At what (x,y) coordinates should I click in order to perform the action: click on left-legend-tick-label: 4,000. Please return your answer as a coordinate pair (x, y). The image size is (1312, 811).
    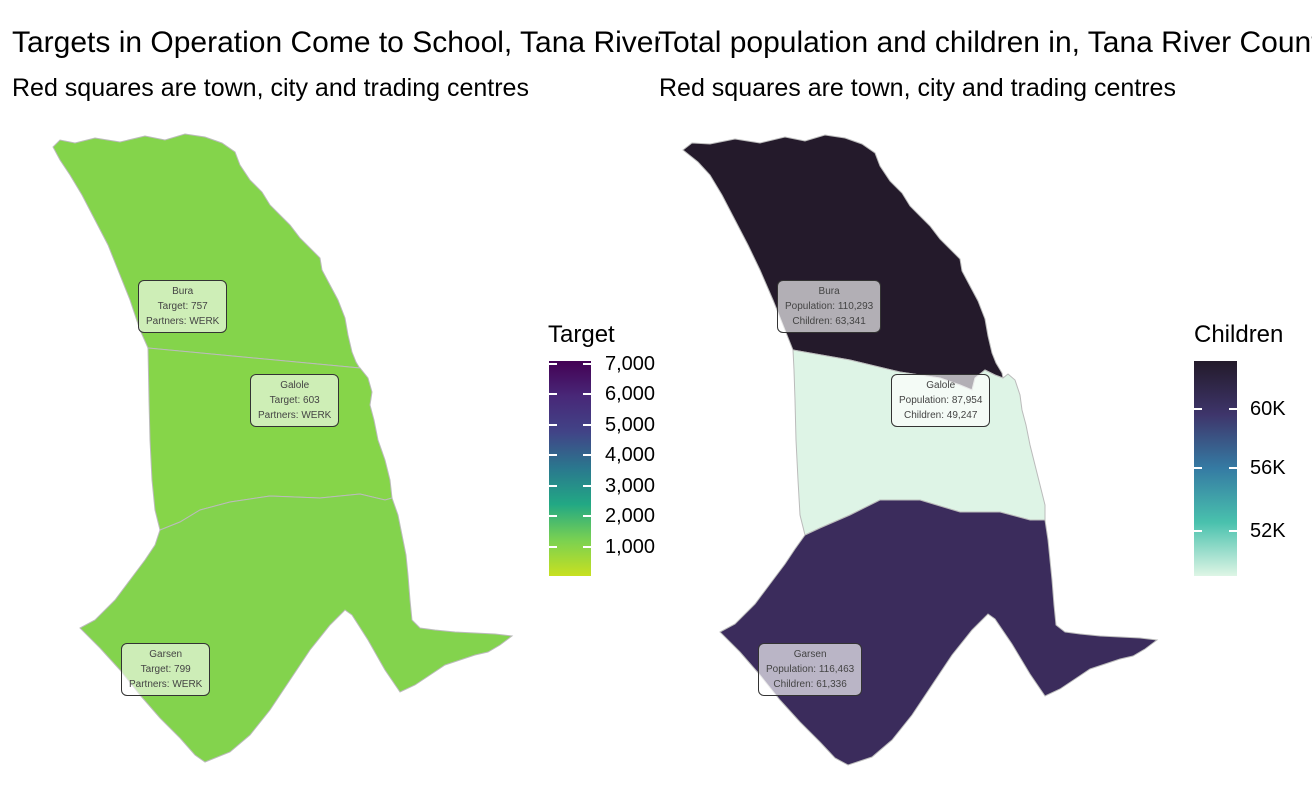
    Looking at the image, I should click on (630, 455).